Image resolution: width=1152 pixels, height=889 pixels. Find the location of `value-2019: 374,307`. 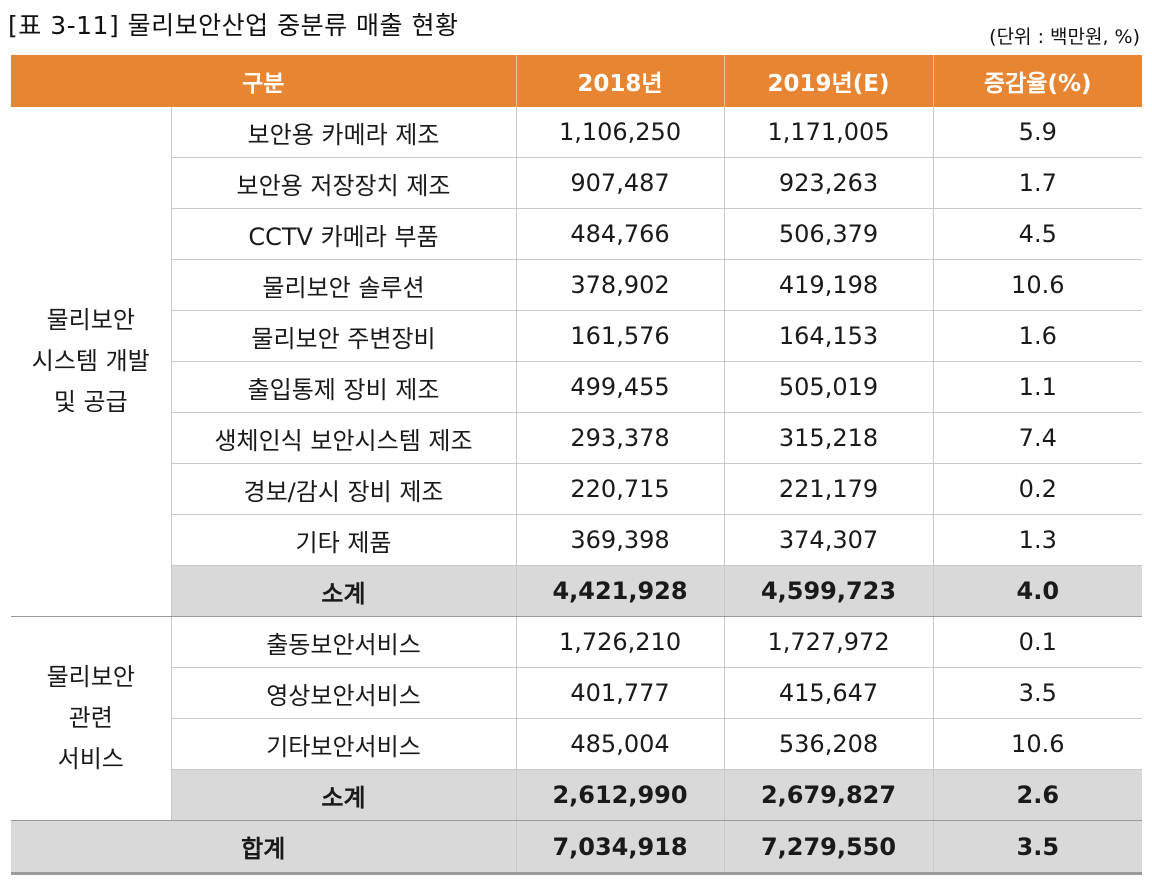

value-2019: 374,307 is located at coordinates (828, 540).